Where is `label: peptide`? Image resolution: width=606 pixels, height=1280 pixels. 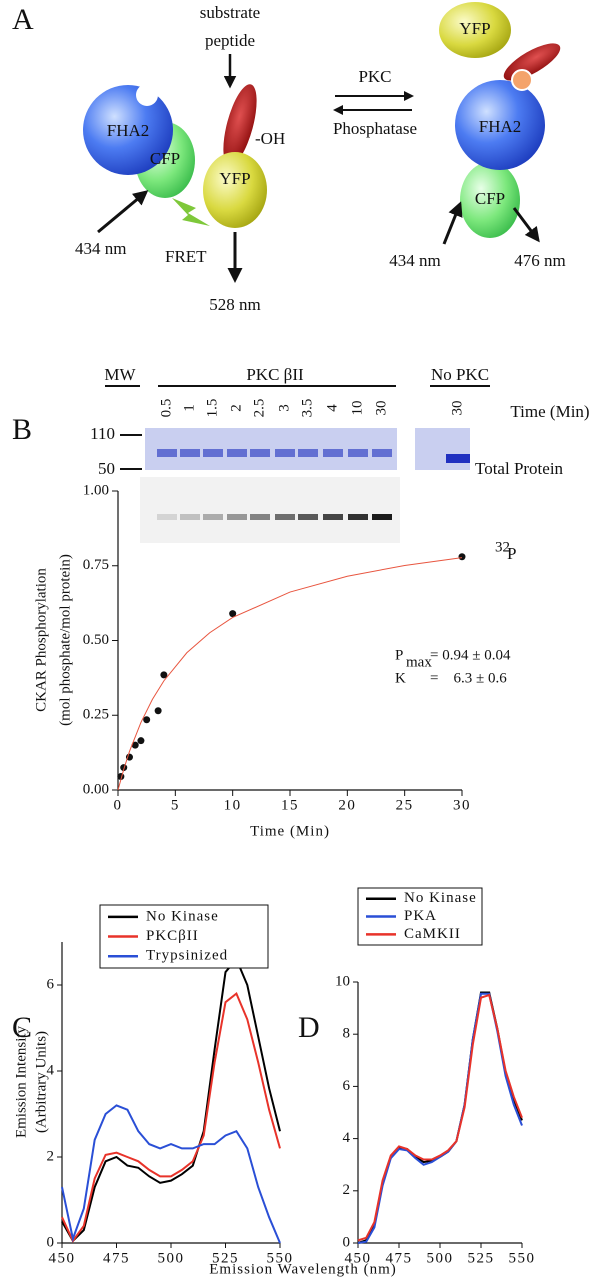
label: peptide is located at coordinates (230, 40).